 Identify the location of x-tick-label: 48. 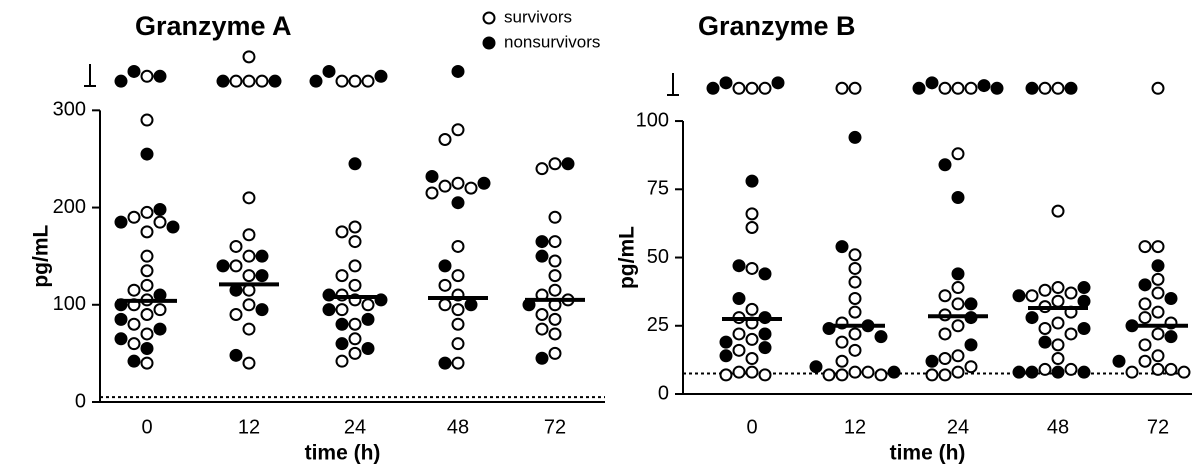
(458, 427).